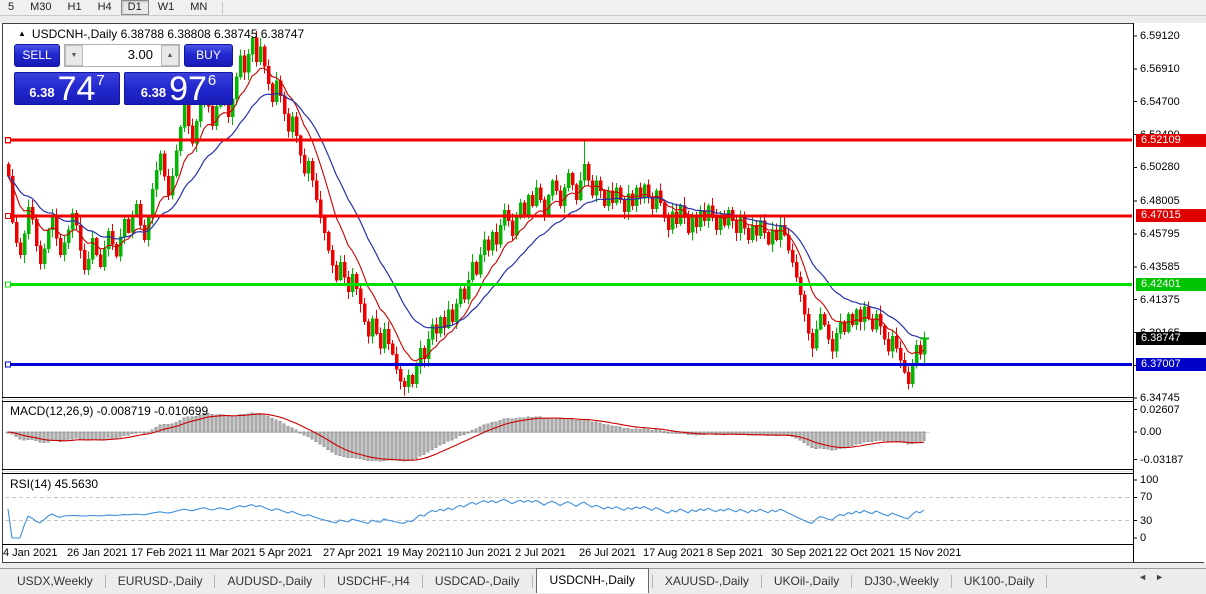 The width and height of the screenshot is (1206, 594). Describe the element at coordinates (865, 553) in the screenshot. I see `time-axis-label: 22 Oct 2021` at that location.